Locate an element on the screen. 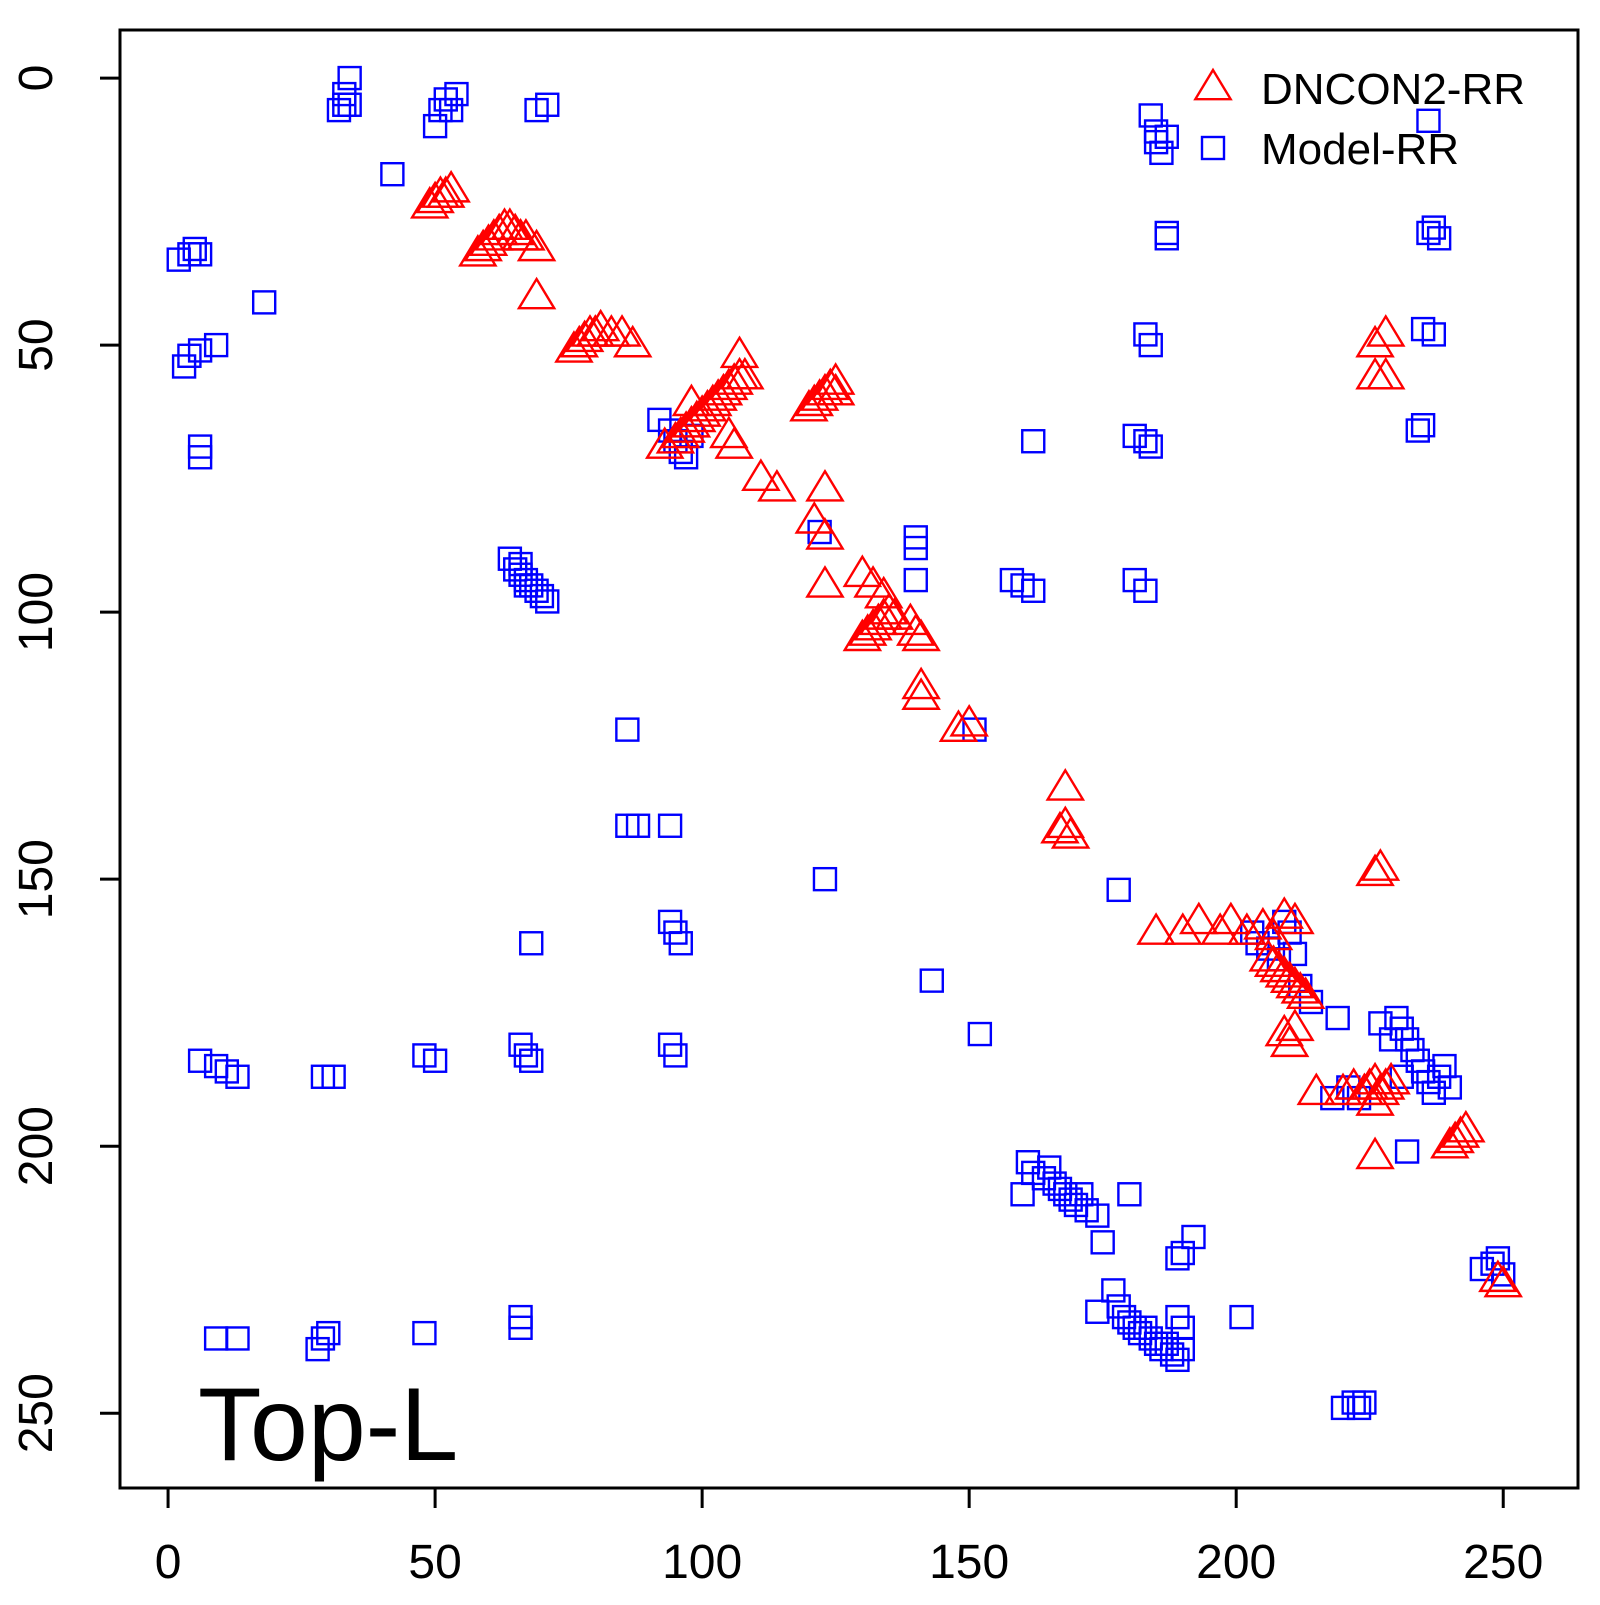  legend-marker is located at coordinates (1213, 148).